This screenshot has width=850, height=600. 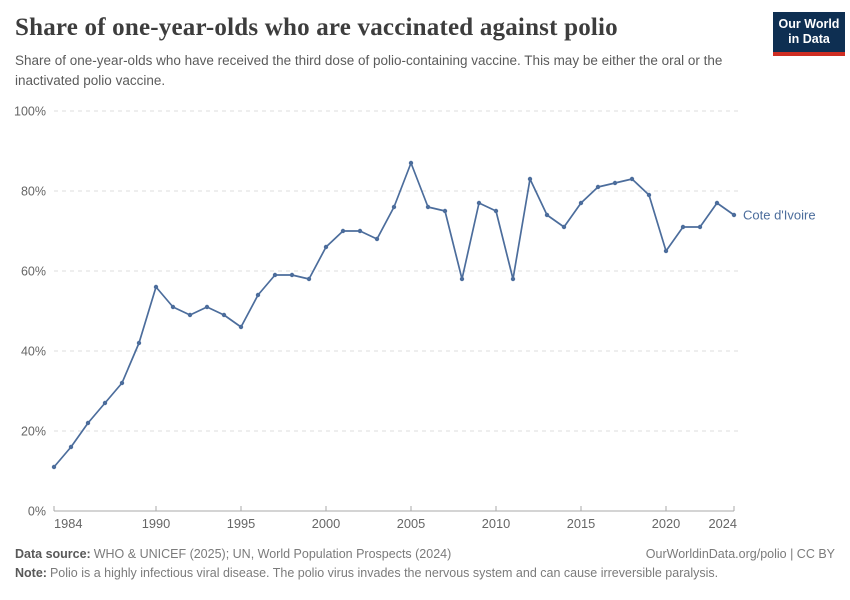 I want to click on y-tick-label: 40%, so click(x=33, y=352).